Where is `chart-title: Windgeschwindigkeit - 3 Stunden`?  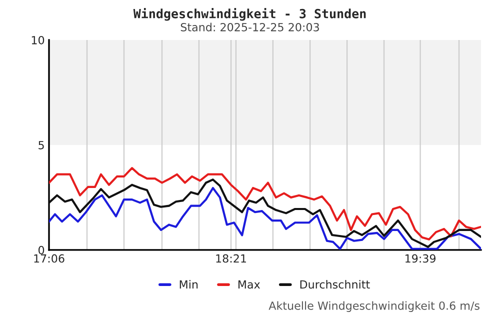 chart-title: Windgeschwindigkeit - 3 Stunden is located at coordinates (249, 14).